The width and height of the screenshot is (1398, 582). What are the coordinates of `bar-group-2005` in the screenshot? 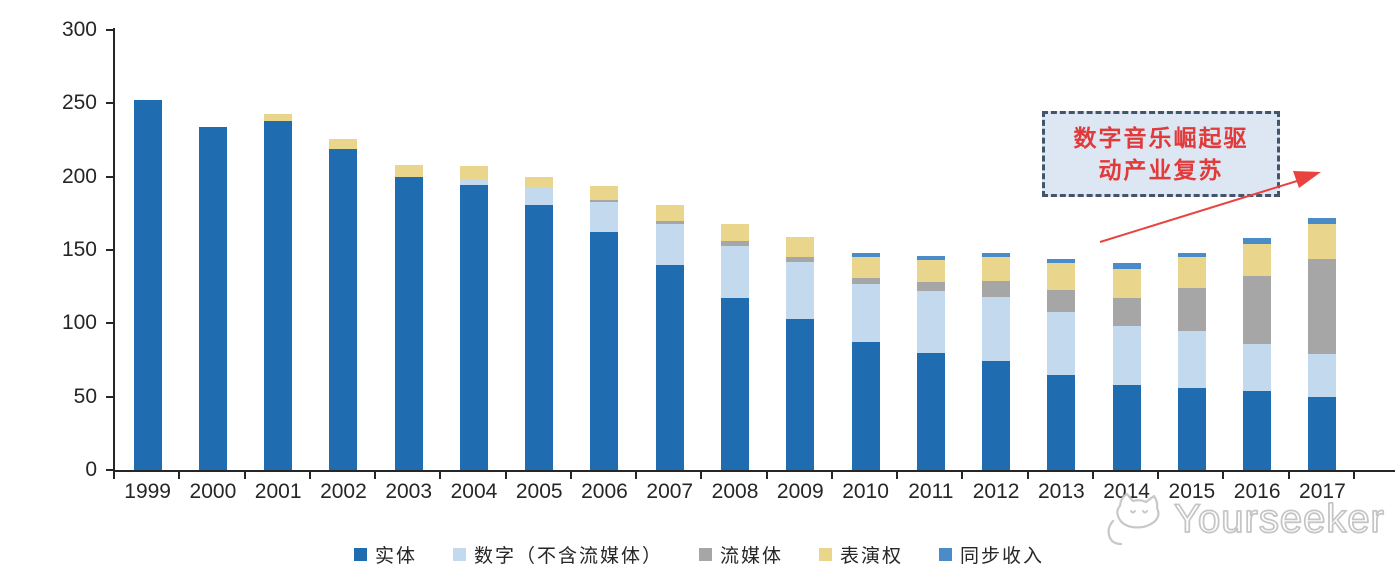 It's located at (539, 250).